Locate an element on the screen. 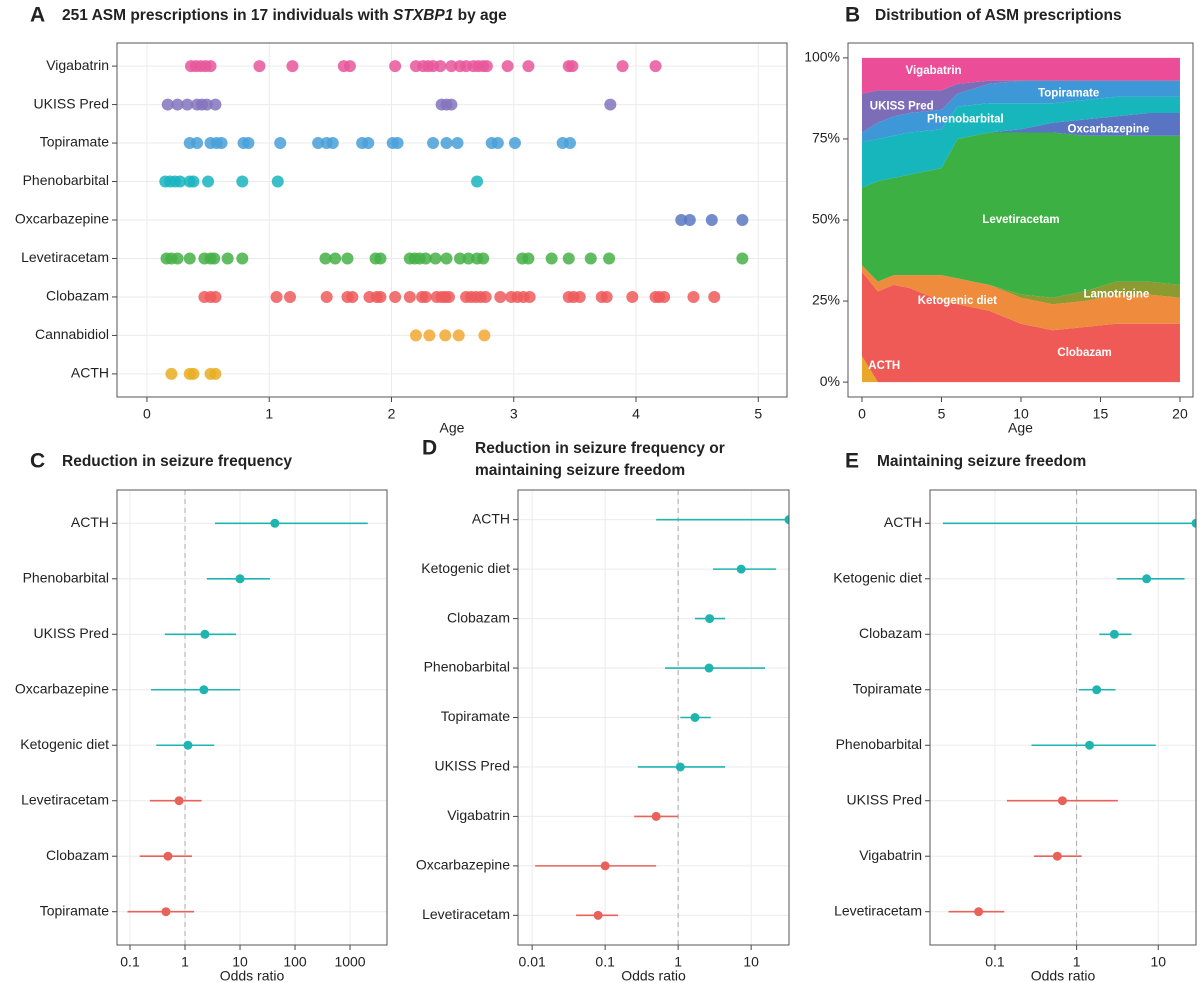 The image size is (1200, 983). panel-letter: D is located at coordinates (429, 448).